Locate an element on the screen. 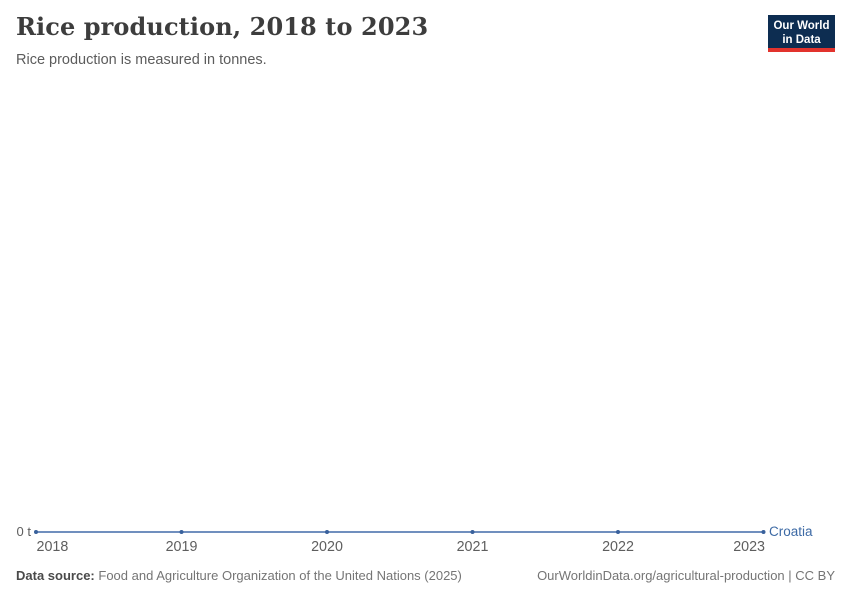 The height and width of the screenshot is (600, 850). x-axis-tick-label: 2020 is located at coordinates (327, 547).